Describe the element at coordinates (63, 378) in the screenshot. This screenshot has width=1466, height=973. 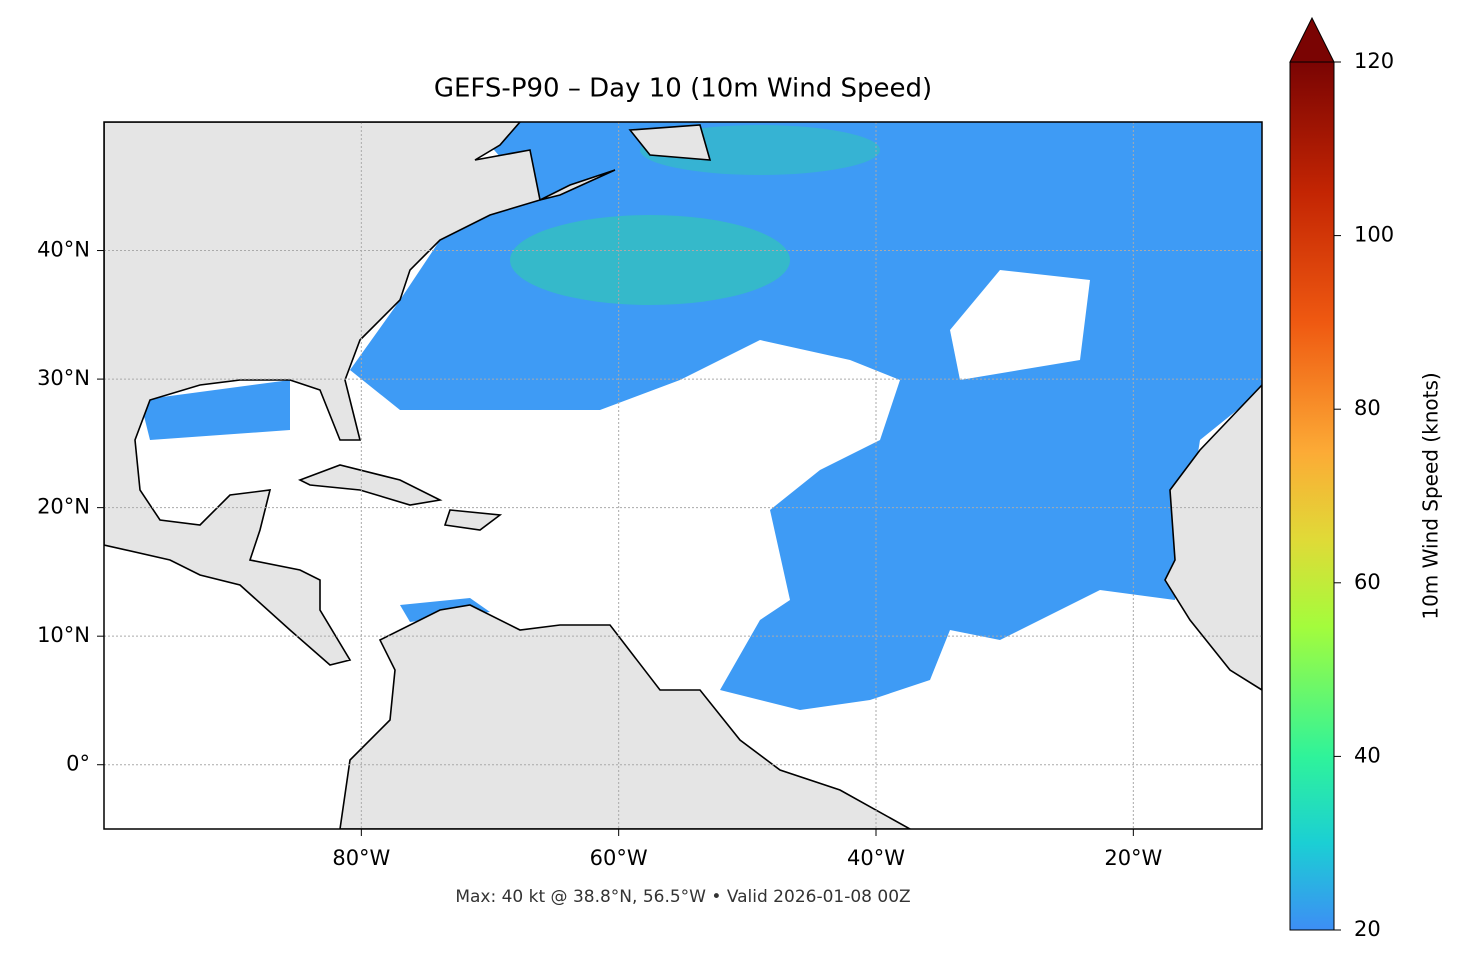
I see `y-tick-label: 30°N` at that location.